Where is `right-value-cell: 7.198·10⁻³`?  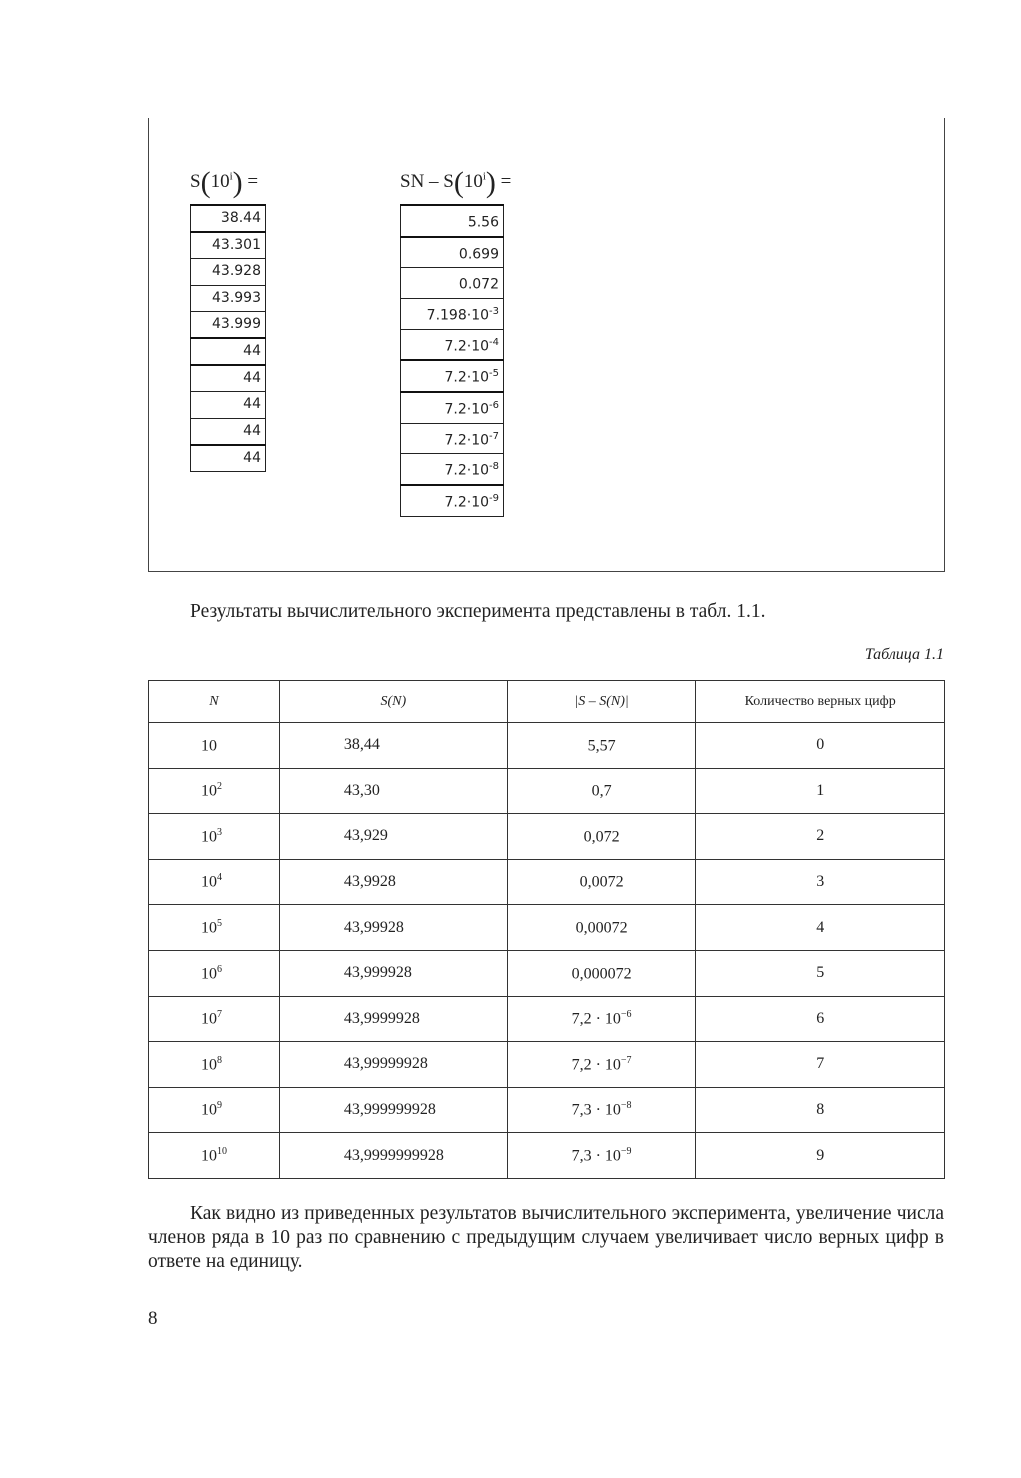 right-value-cell: 7.198·10⁻³ is located at coordinates (452, 313).